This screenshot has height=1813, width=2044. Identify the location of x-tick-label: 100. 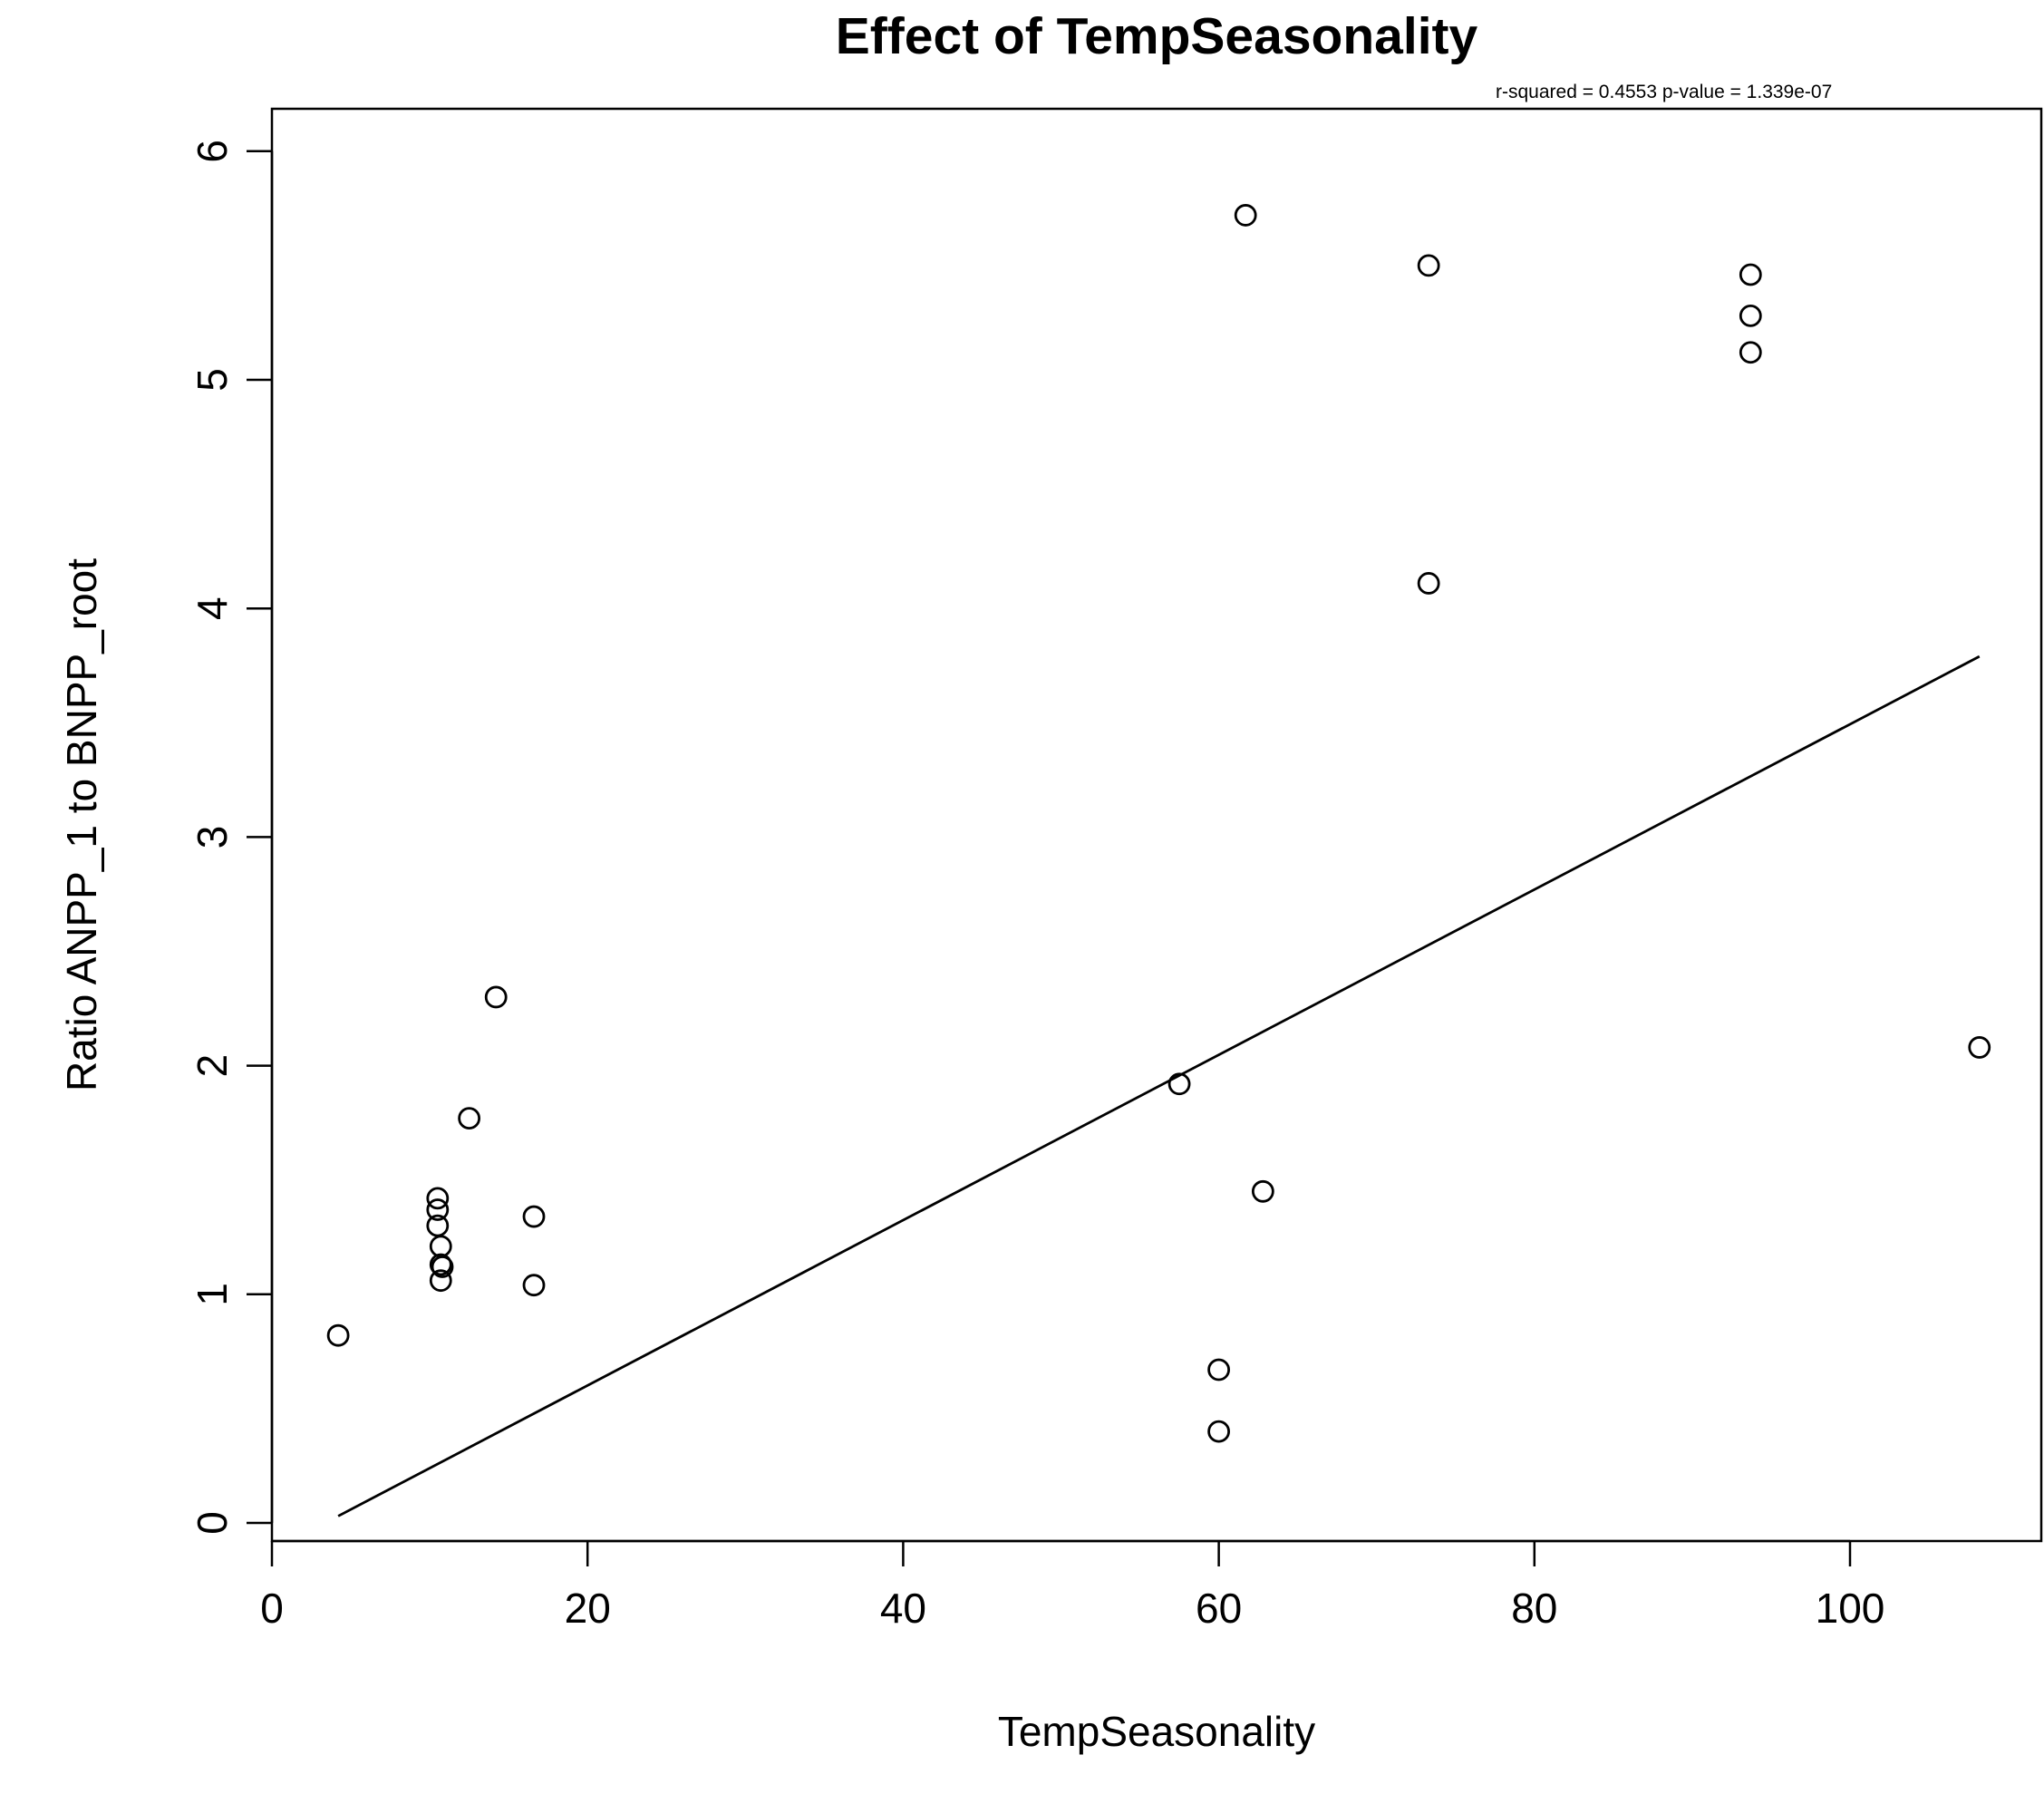
(1850, 1608).